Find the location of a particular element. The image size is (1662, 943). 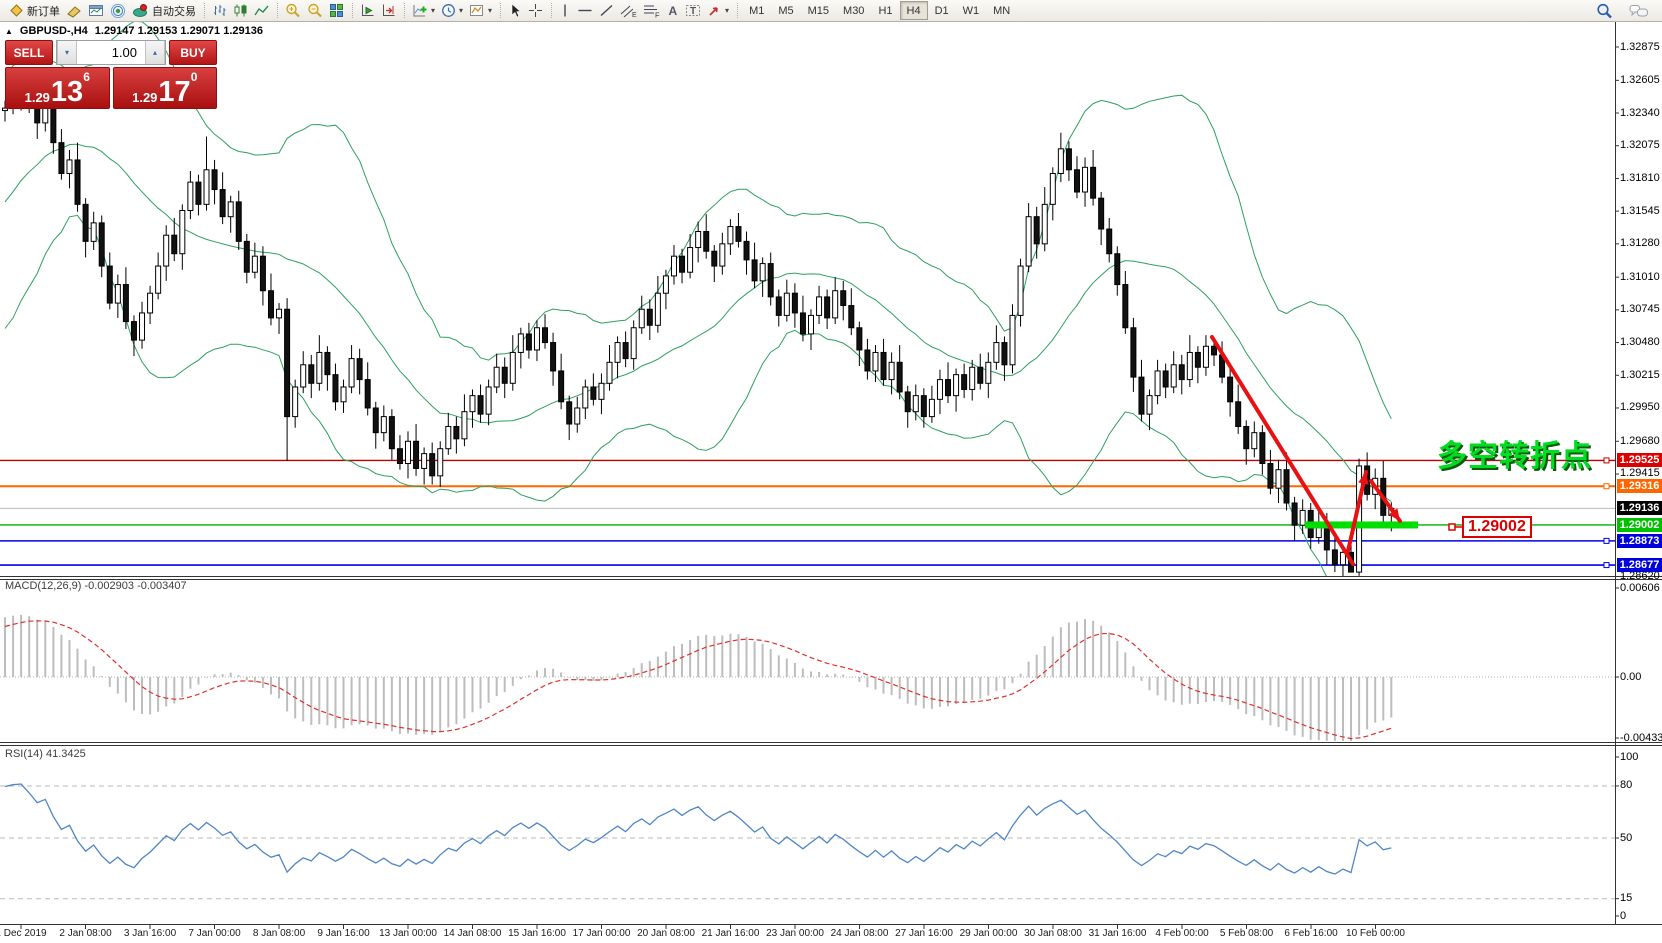

price-axis-tick: 1.28620 is located at coordinates (1640, 576).